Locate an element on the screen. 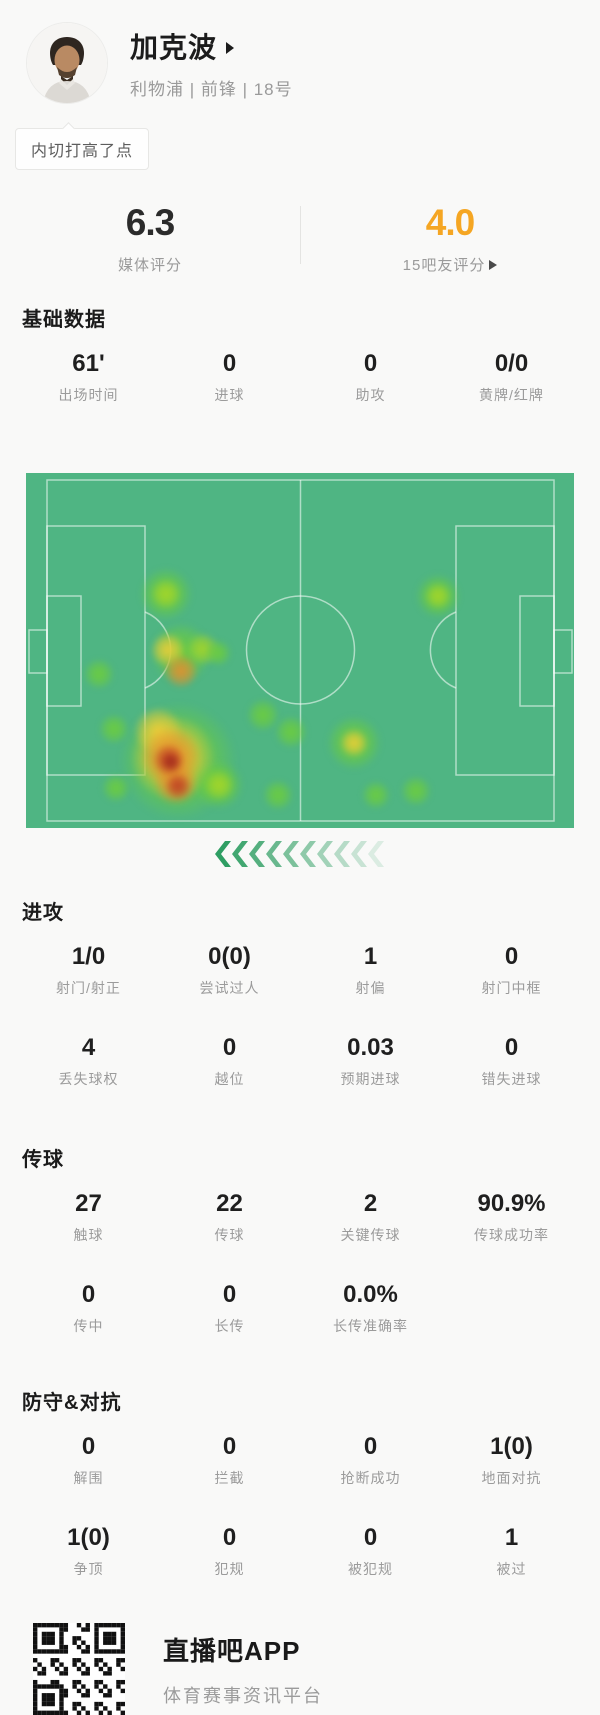 This screenshot has height=1715, width=600. attack-stats-row-1: 1/0 射门/射正 0(0) 尝试过人 1 射偏 0 射门中框 is located at coordinates (300, 970).